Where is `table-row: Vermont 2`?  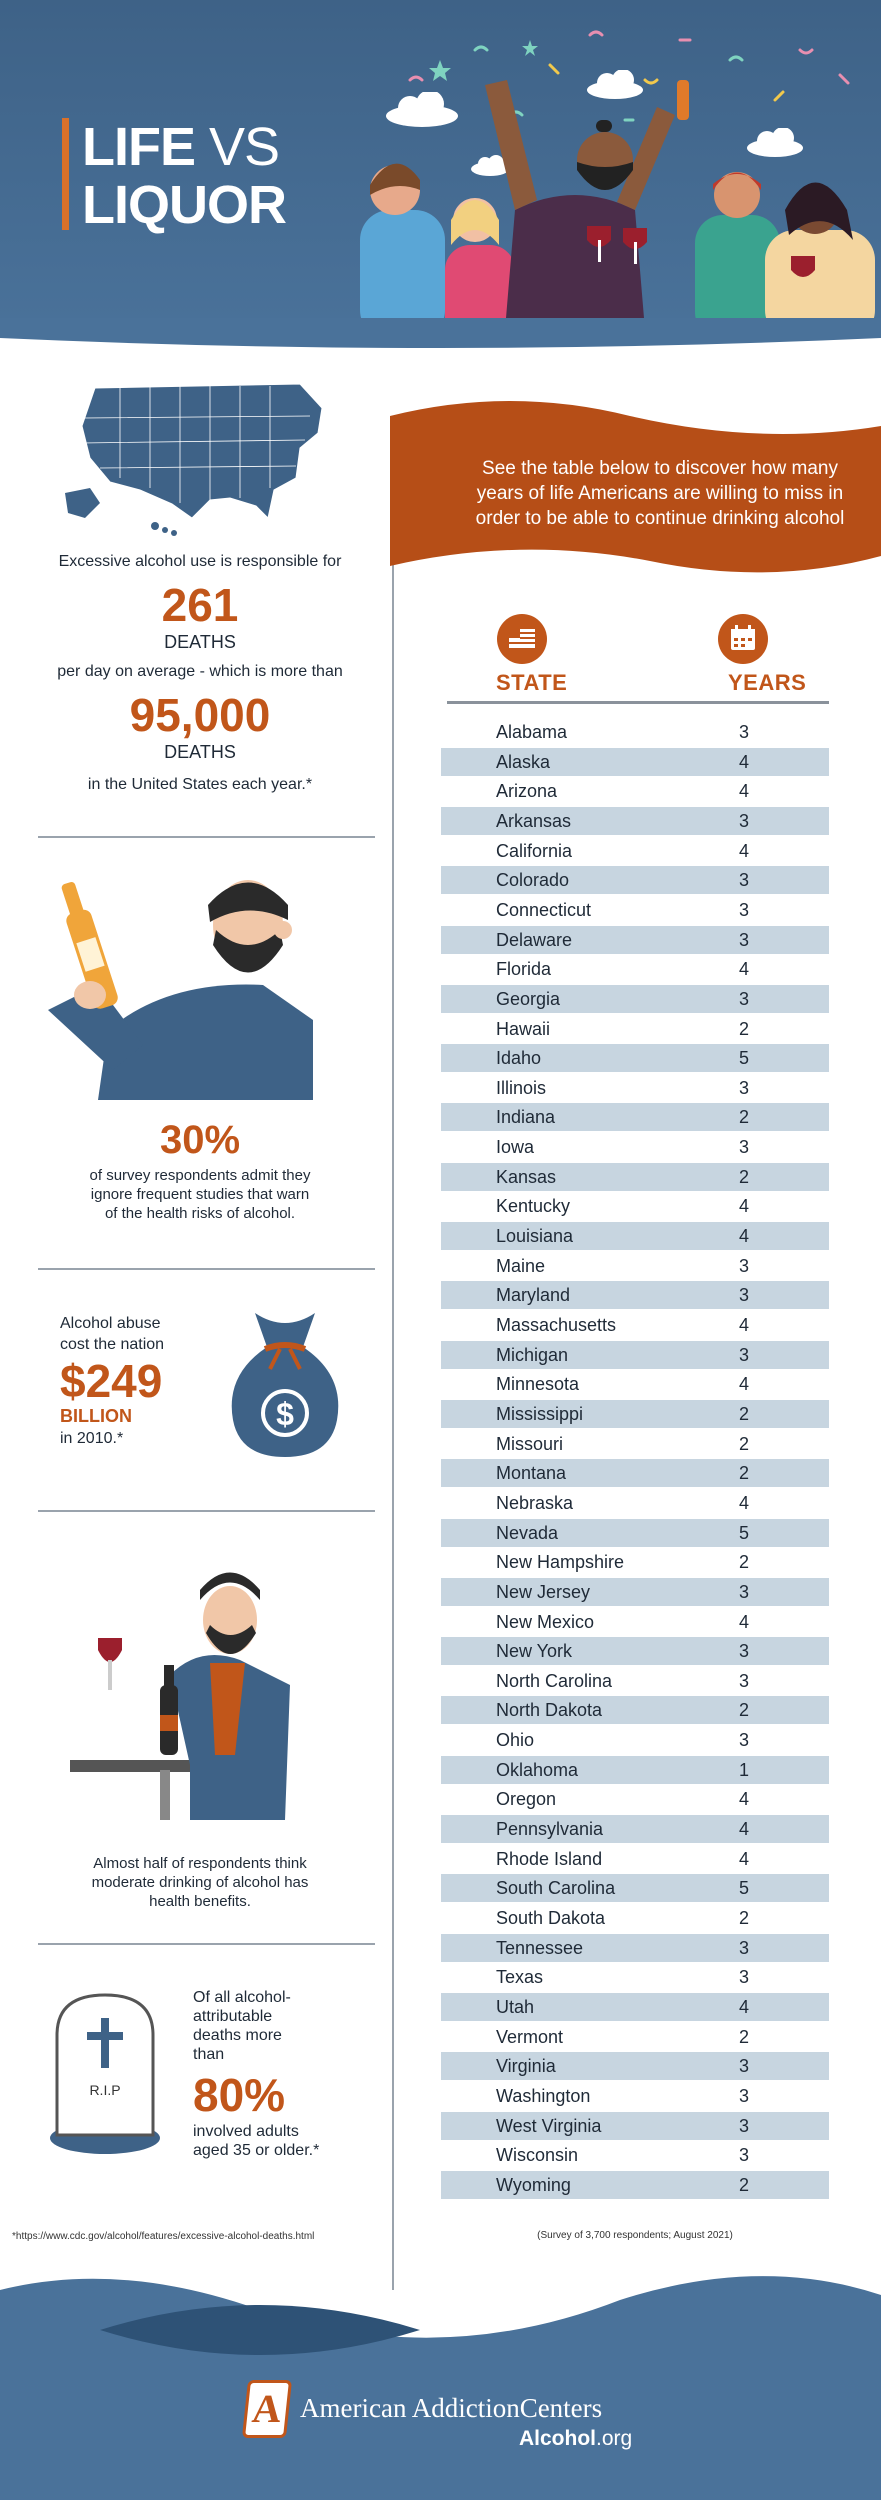
table-row: Vermont 2 is located at coordinates (635, 2037).